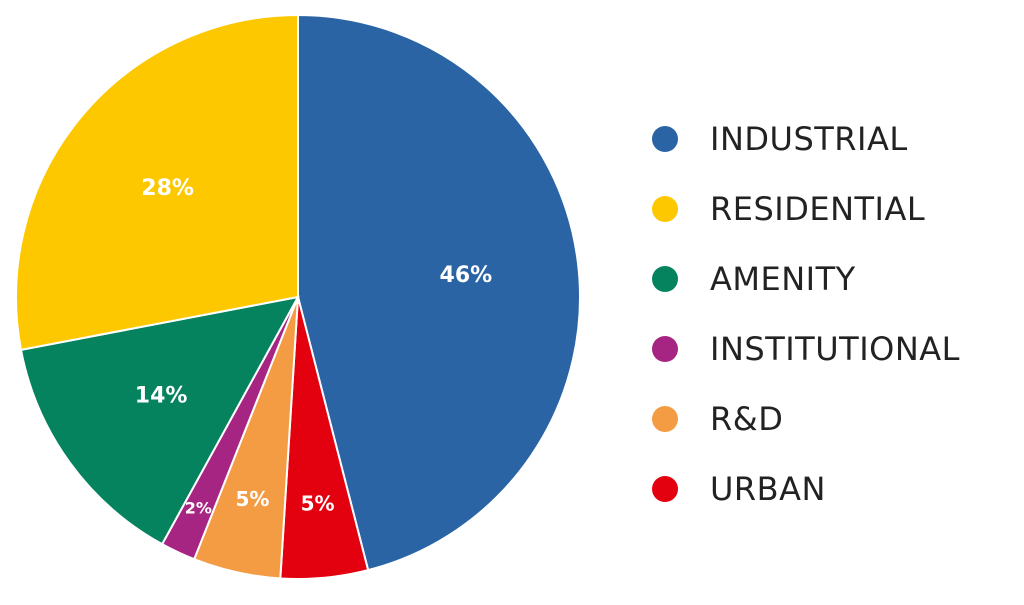 The height and width of the screenshot is (605, 1024). Describe the element at coordinates (835, 349) in the screenshot. I see `legend-label: INSTITUTIONAL` at that location.